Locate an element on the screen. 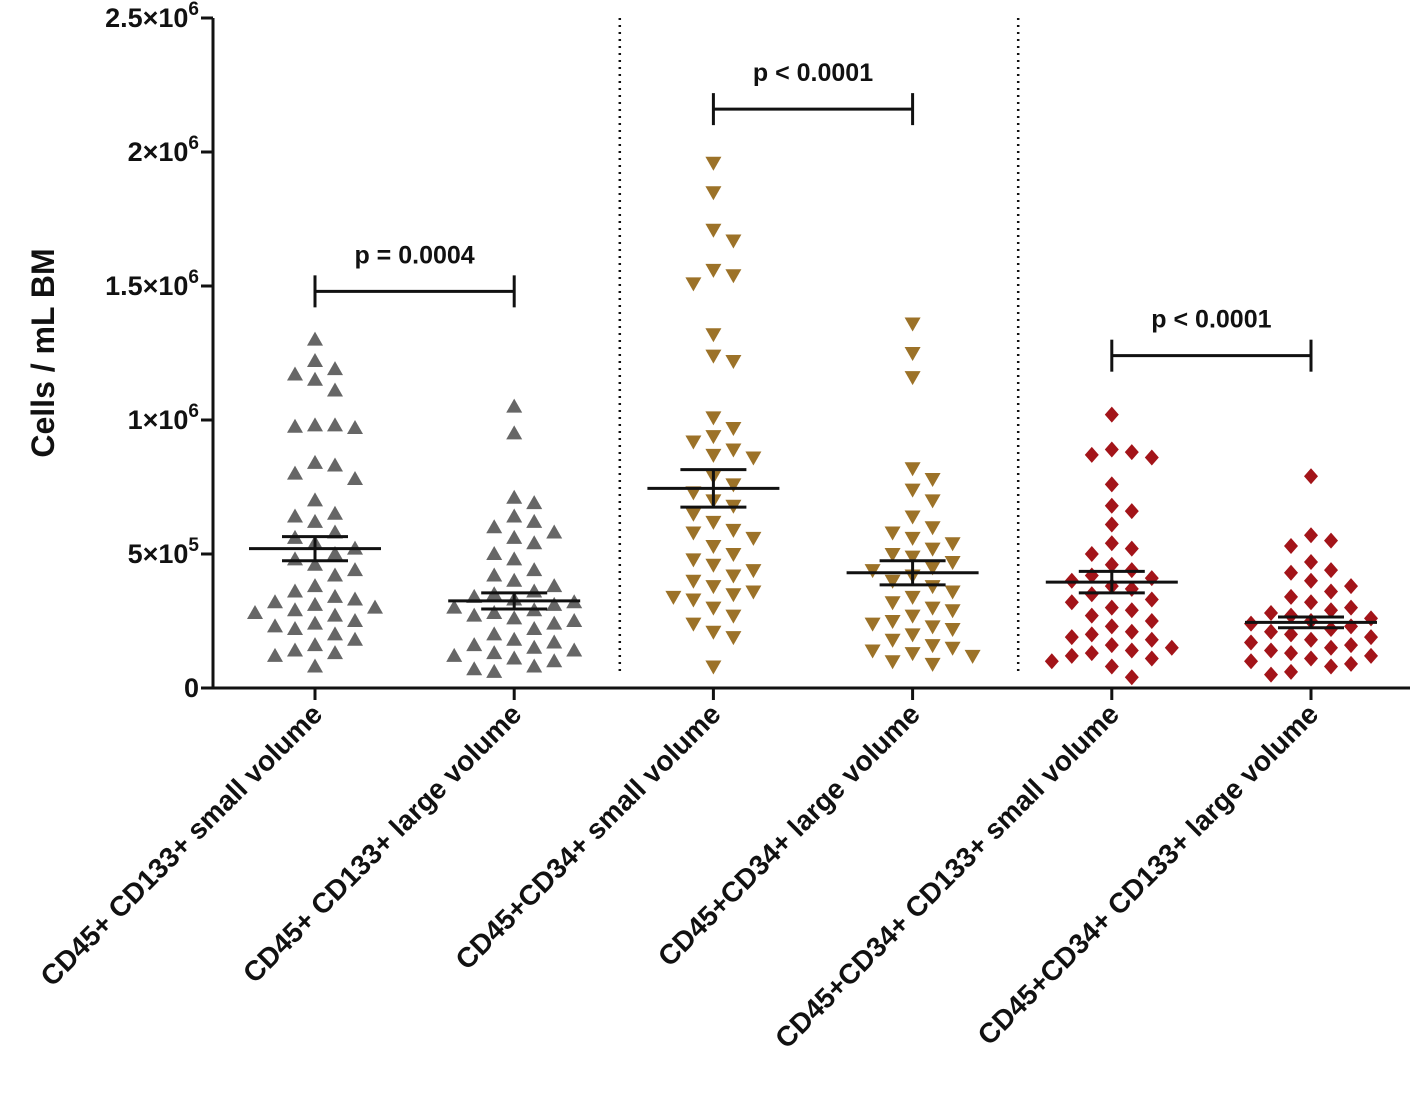  y-tick-label: 2.5×10⁶ is located at coordinates (152, 16).